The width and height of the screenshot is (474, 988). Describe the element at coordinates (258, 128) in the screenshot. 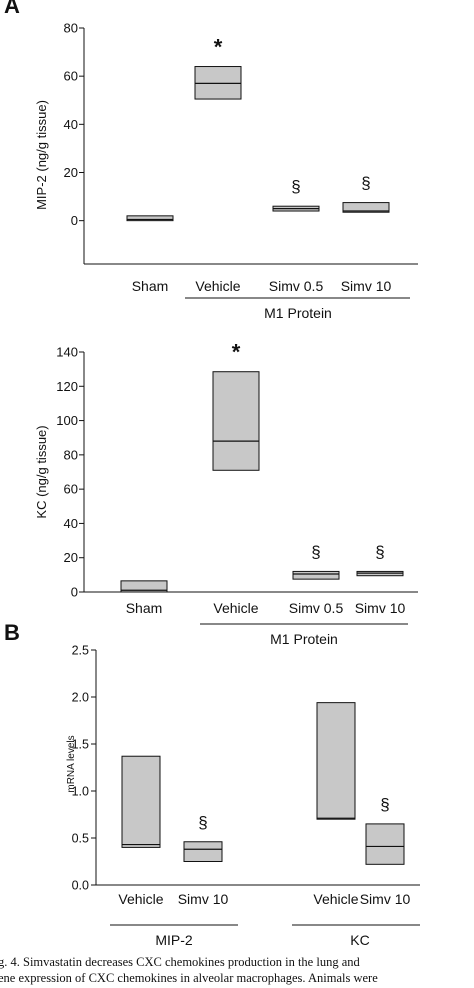

I see `boxes: * § §` at that location.